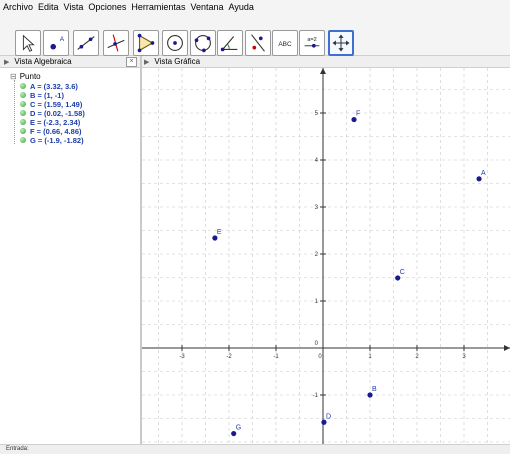 This screenshot has width=510, height=454. Describe the element at coordinates (182, 357) in the screenshot. I see `x-tick-label: -3` at that location.